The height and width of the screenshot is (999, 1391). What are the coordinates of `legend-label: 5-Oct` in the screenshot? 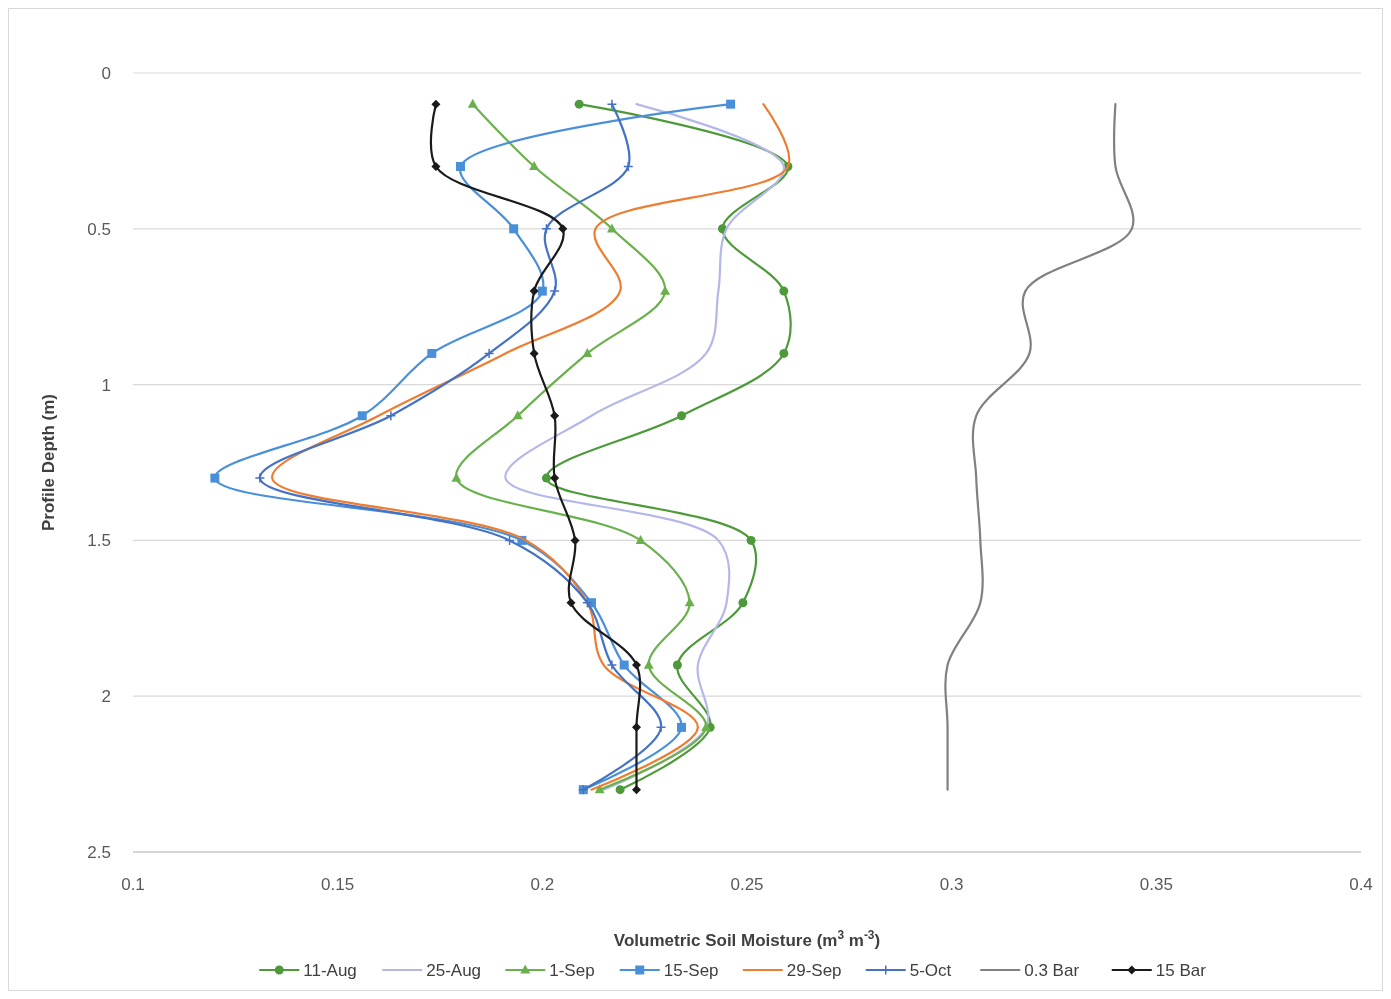 It's located at (930, 970).